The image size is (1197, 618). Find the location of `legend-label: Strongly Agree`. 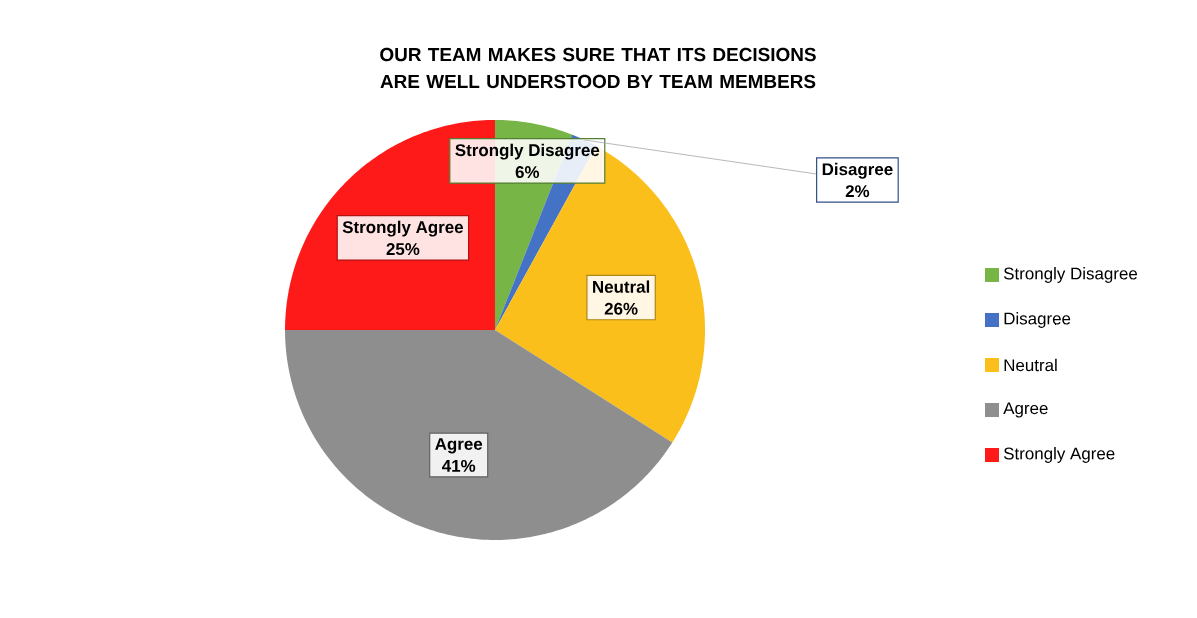

legend-label: Strongly Agree is located at coordinates (1059, 455).